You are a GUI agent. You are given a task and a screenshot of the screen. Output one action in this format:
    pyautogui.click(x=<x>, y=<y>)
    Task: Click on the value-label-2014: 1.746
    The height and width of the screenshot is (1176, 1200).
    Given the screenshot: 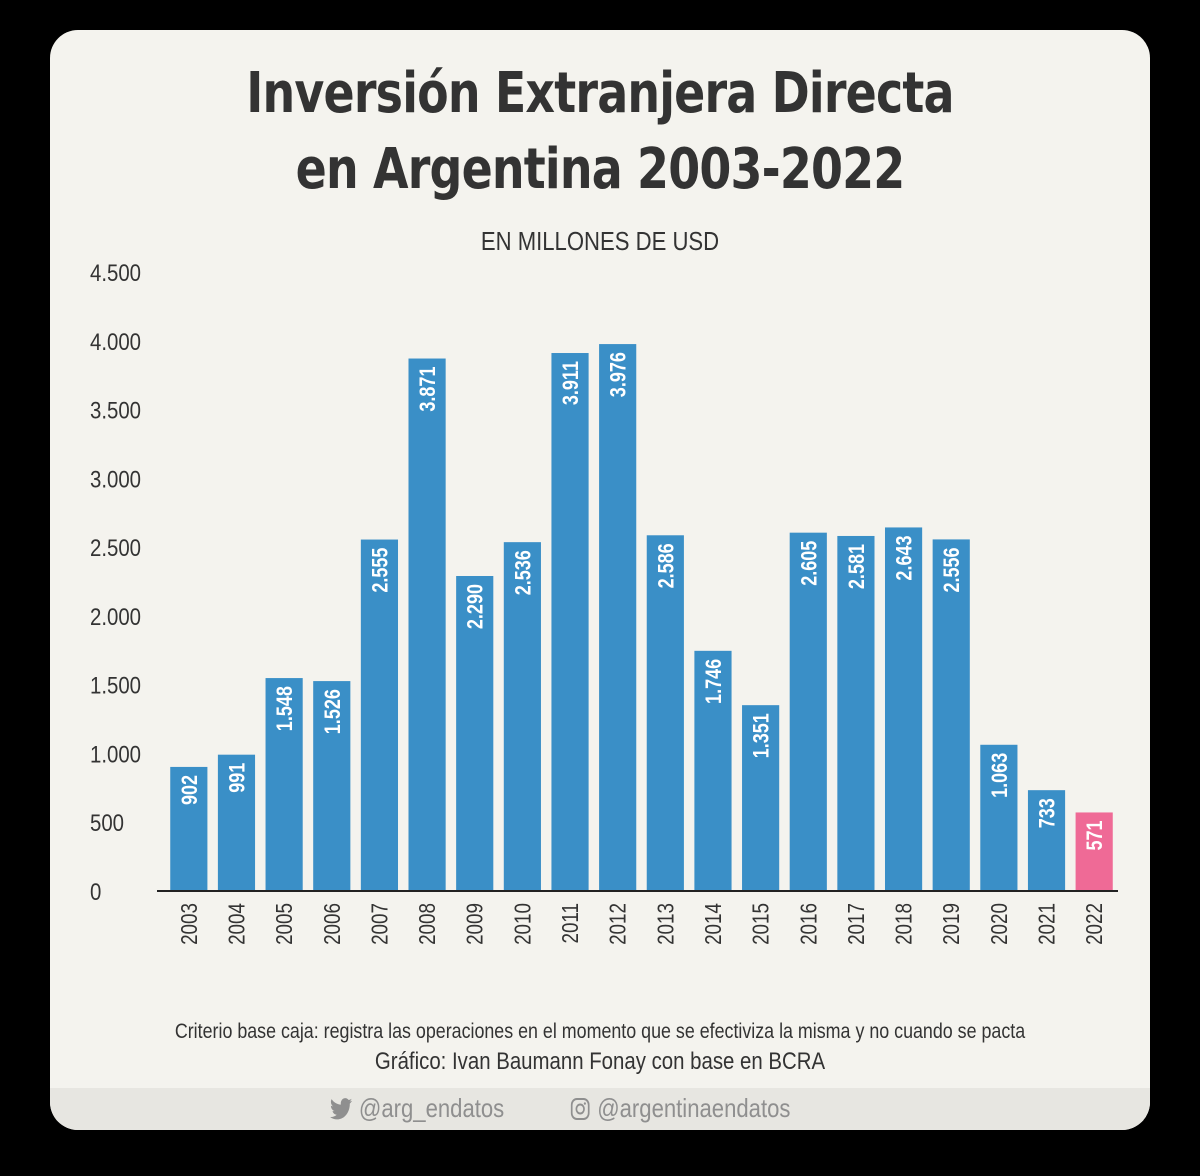 What is the action you would take?
    pyautogui.click(x=714, y=681)
    